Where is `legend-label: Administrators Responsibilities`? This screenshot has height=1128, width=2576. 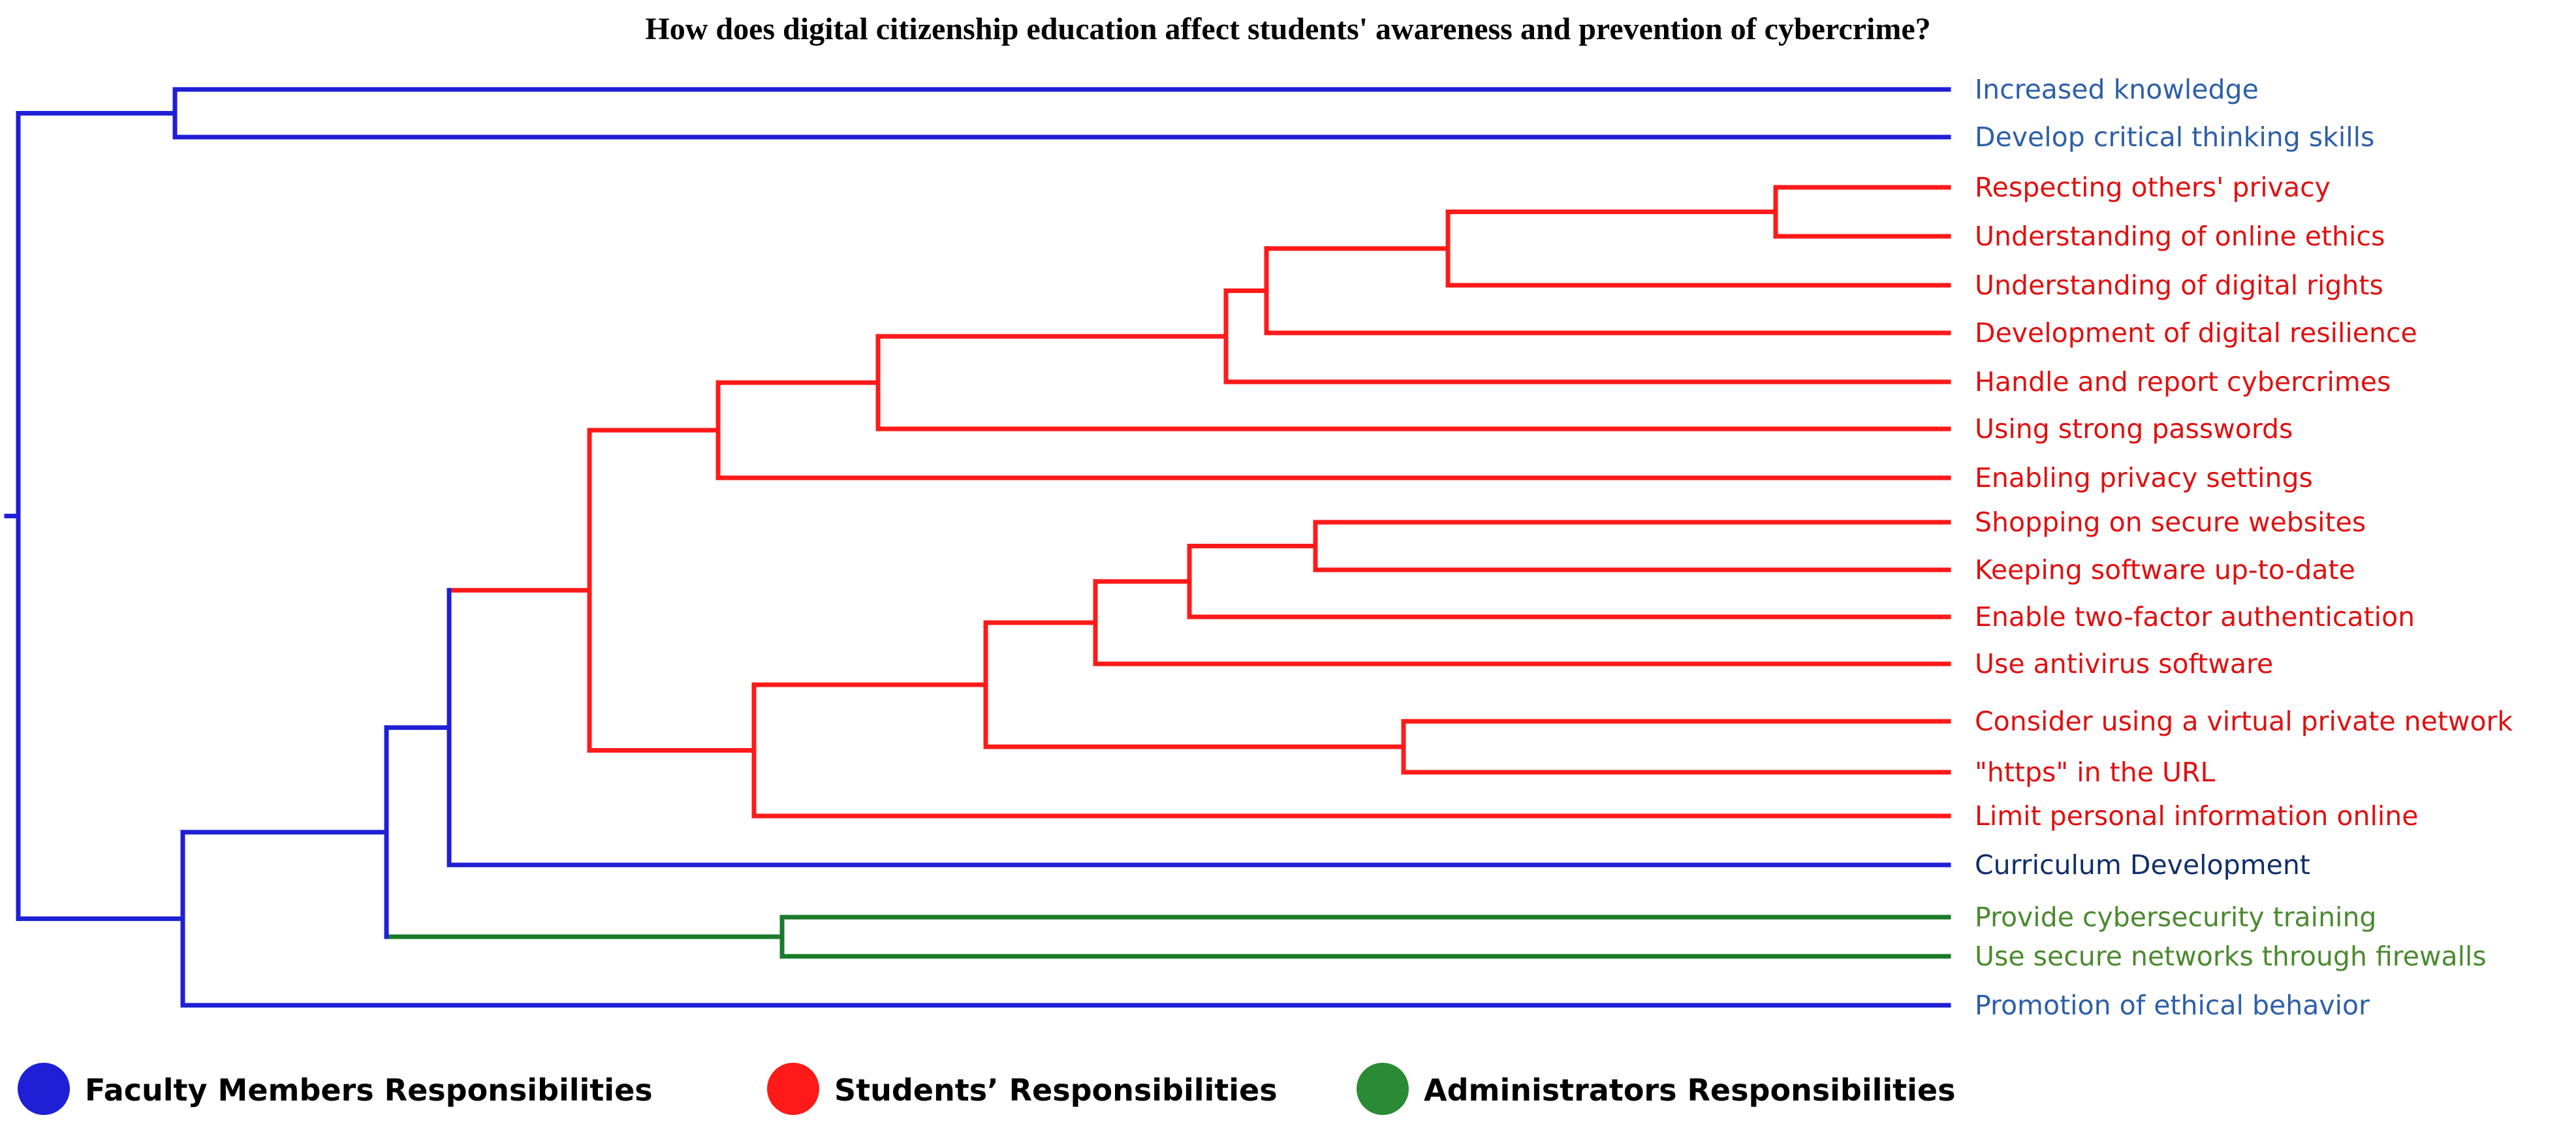 legend-label: Administrators Responsibilities is located at coordinates (1690, 1090).